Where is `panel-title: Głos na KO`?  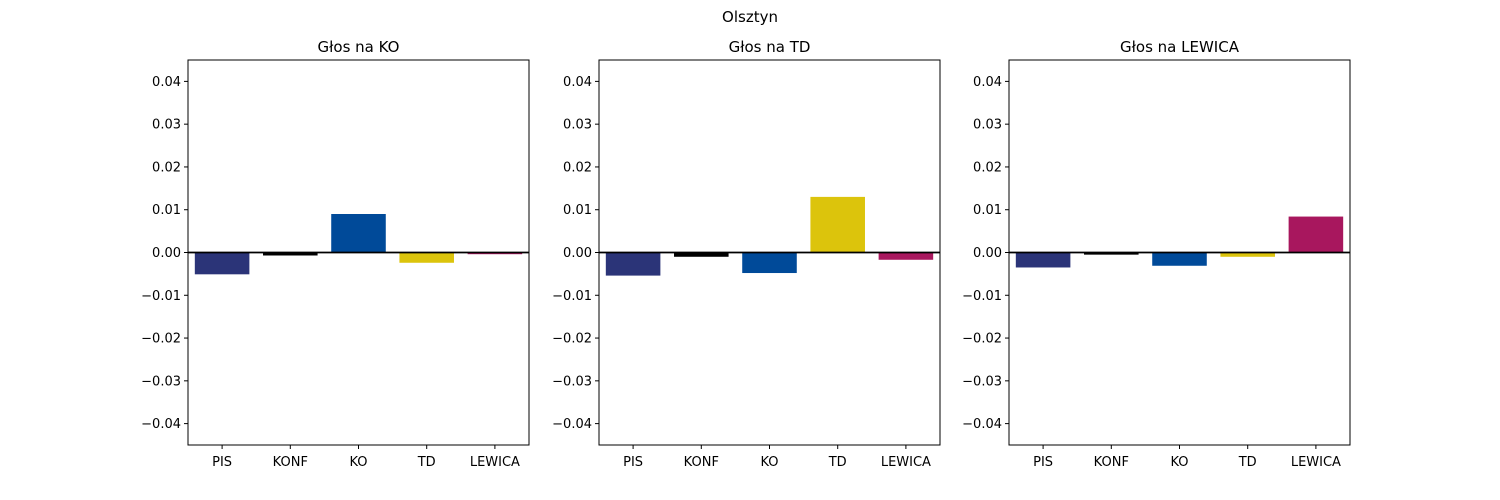
panel-title: Głos na KO is located at coordinates (359, 47).